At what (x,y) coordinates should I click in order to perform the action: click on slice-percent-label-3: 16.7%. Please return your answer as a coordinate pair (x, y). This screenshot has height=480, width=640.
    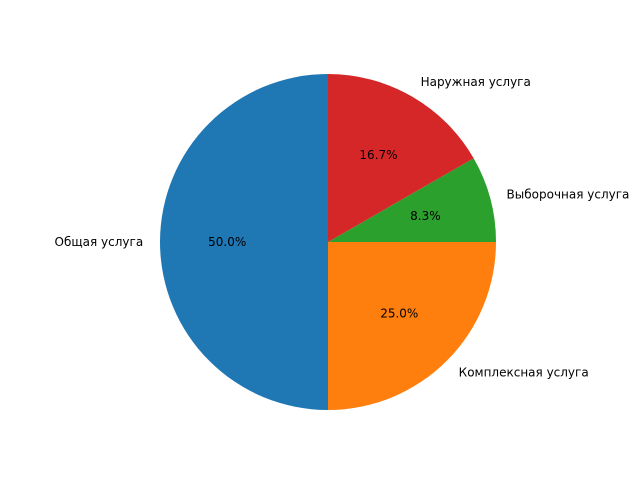
    Looking at the image, I should click on (378, 155).